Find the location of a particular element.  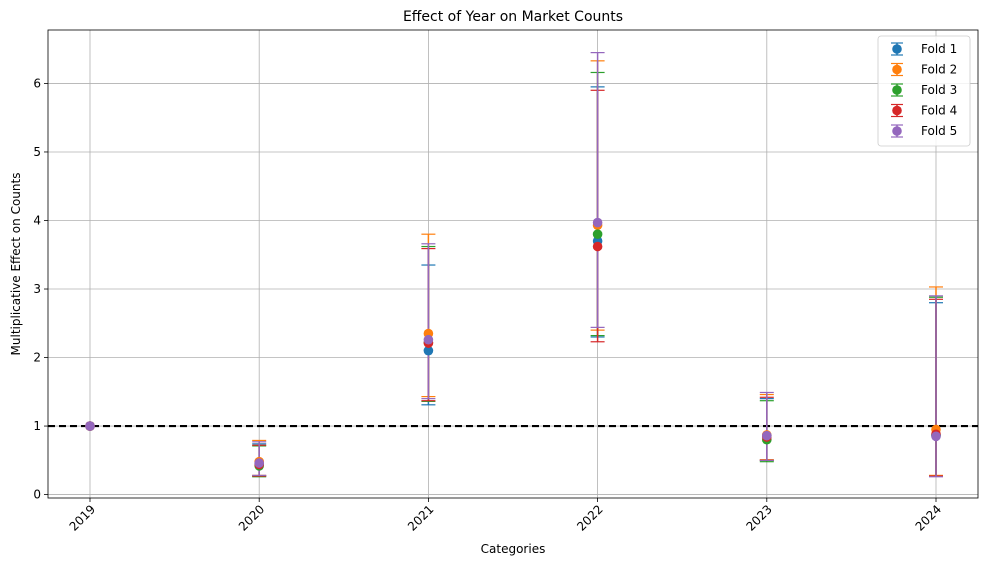

legend-label: Fold 3 is located at coordinates (939, 90).